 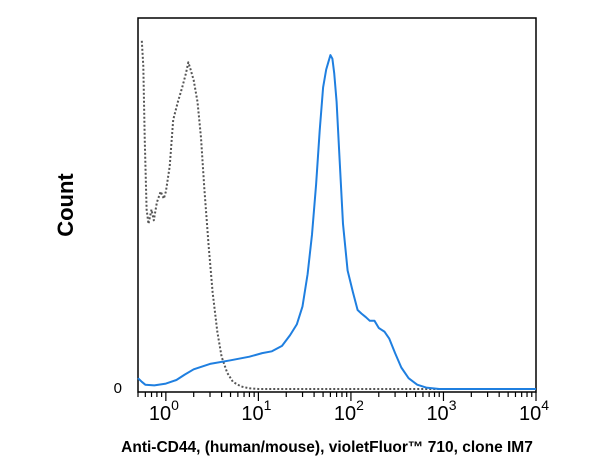 What do you see at coordinates (349, 411) in the screenshot?
I see `x-tick-label: 10²` at bounding box center [349, 411].